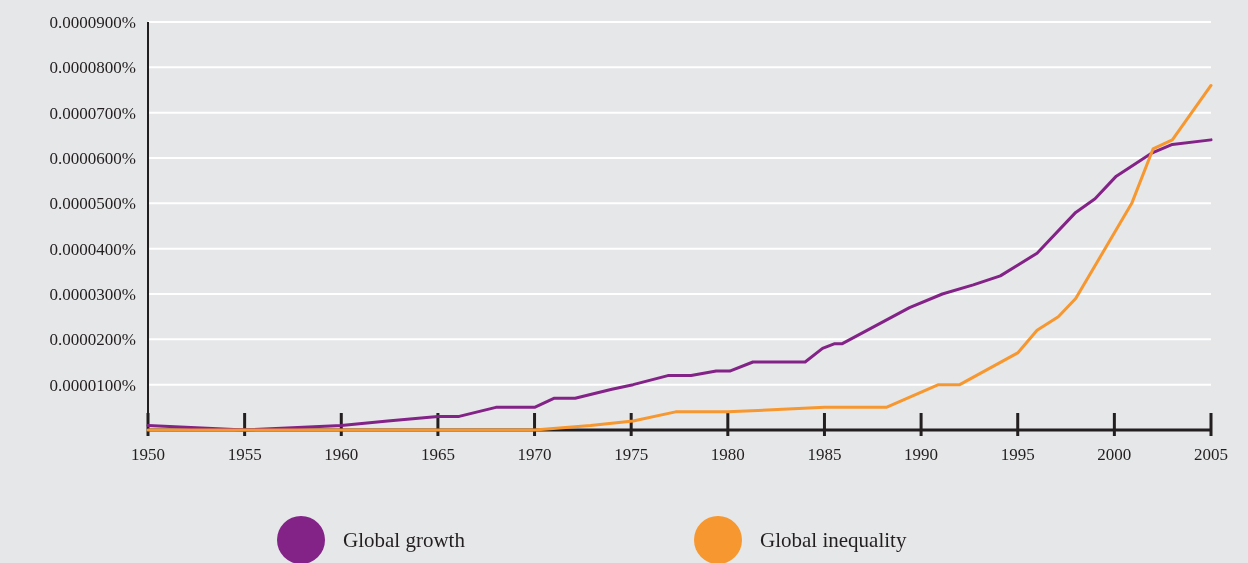 The image size is (1248, 563). What do you see at coordinates (92, 249) in the screenshot?
I see `y-tick-label: 0.0000400%` at bounding box center [92, 249].